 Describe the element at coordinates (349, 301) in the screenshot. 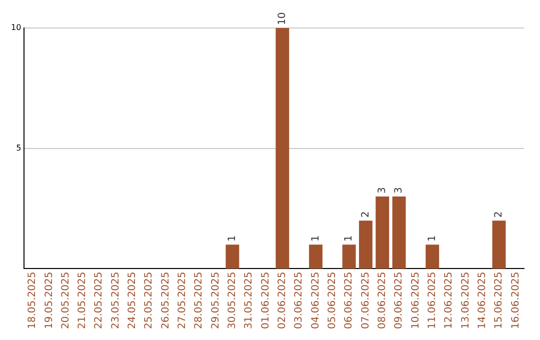

I see `x-tick-label: 06.06.2025` at that location.